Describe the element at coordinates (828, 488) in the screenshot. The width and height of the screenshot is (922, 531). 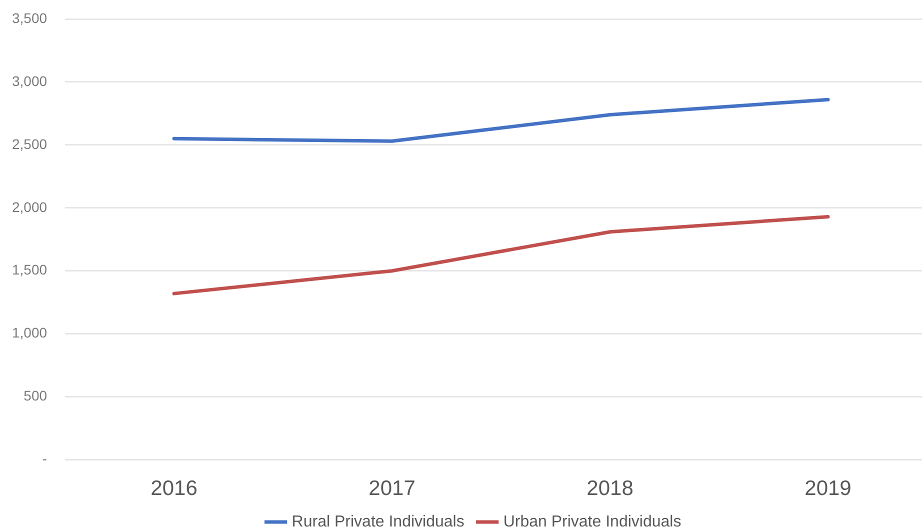
I see `x-tick-label: 2019` at that location.